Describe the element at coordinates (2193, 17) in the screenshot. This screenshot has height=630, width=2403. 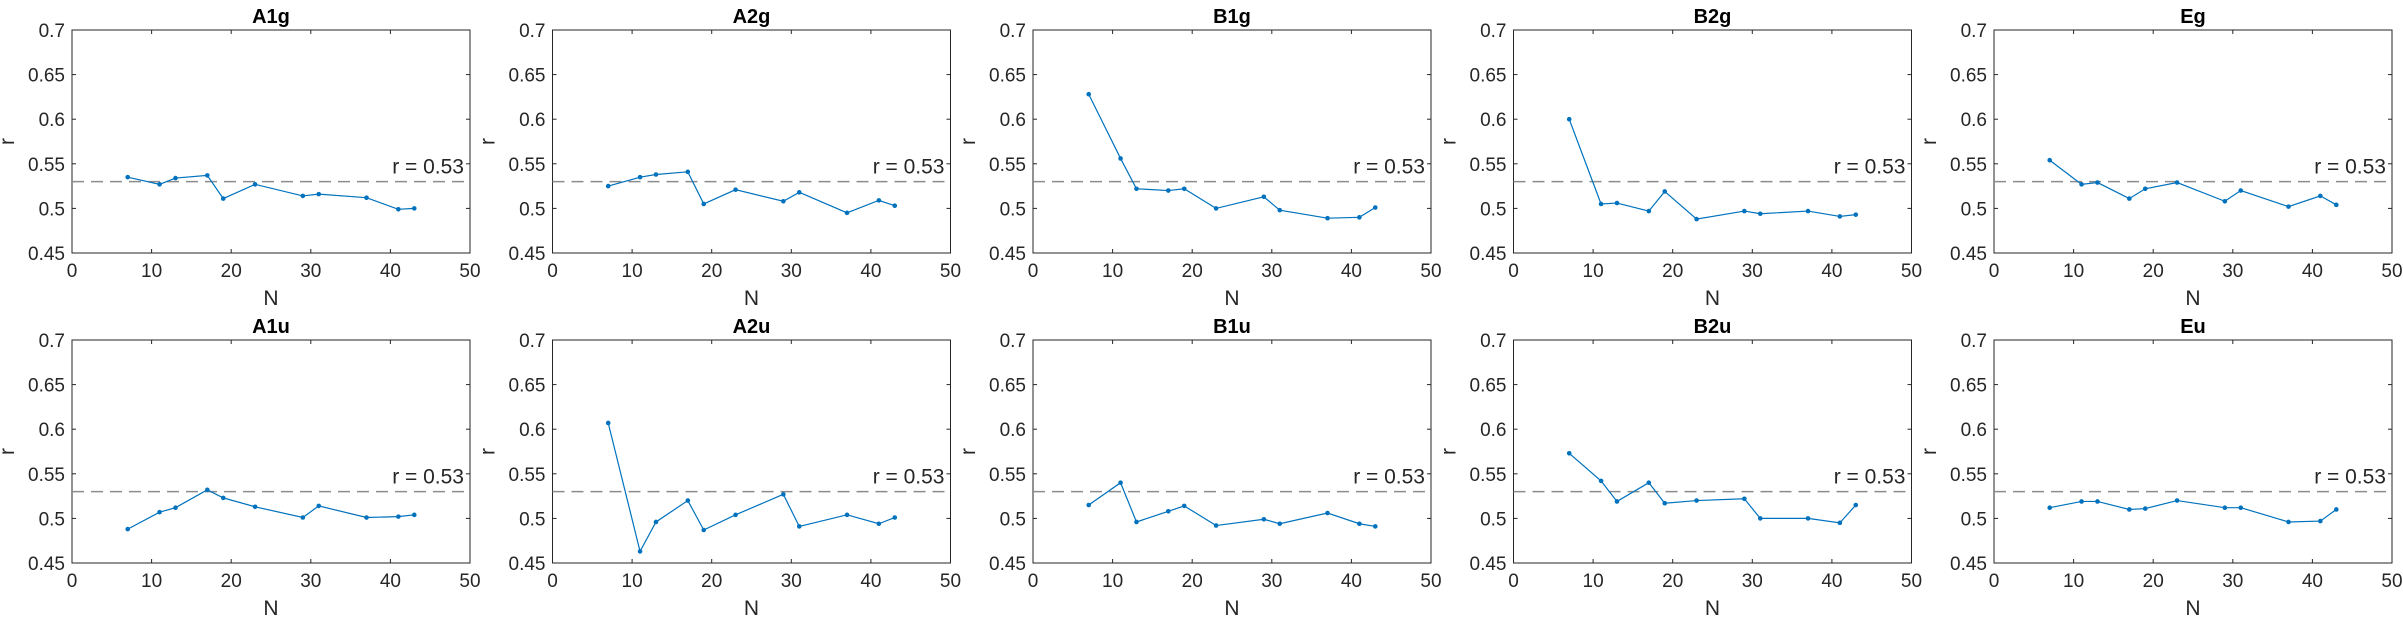
I see `chart-title: Eg` at that location.